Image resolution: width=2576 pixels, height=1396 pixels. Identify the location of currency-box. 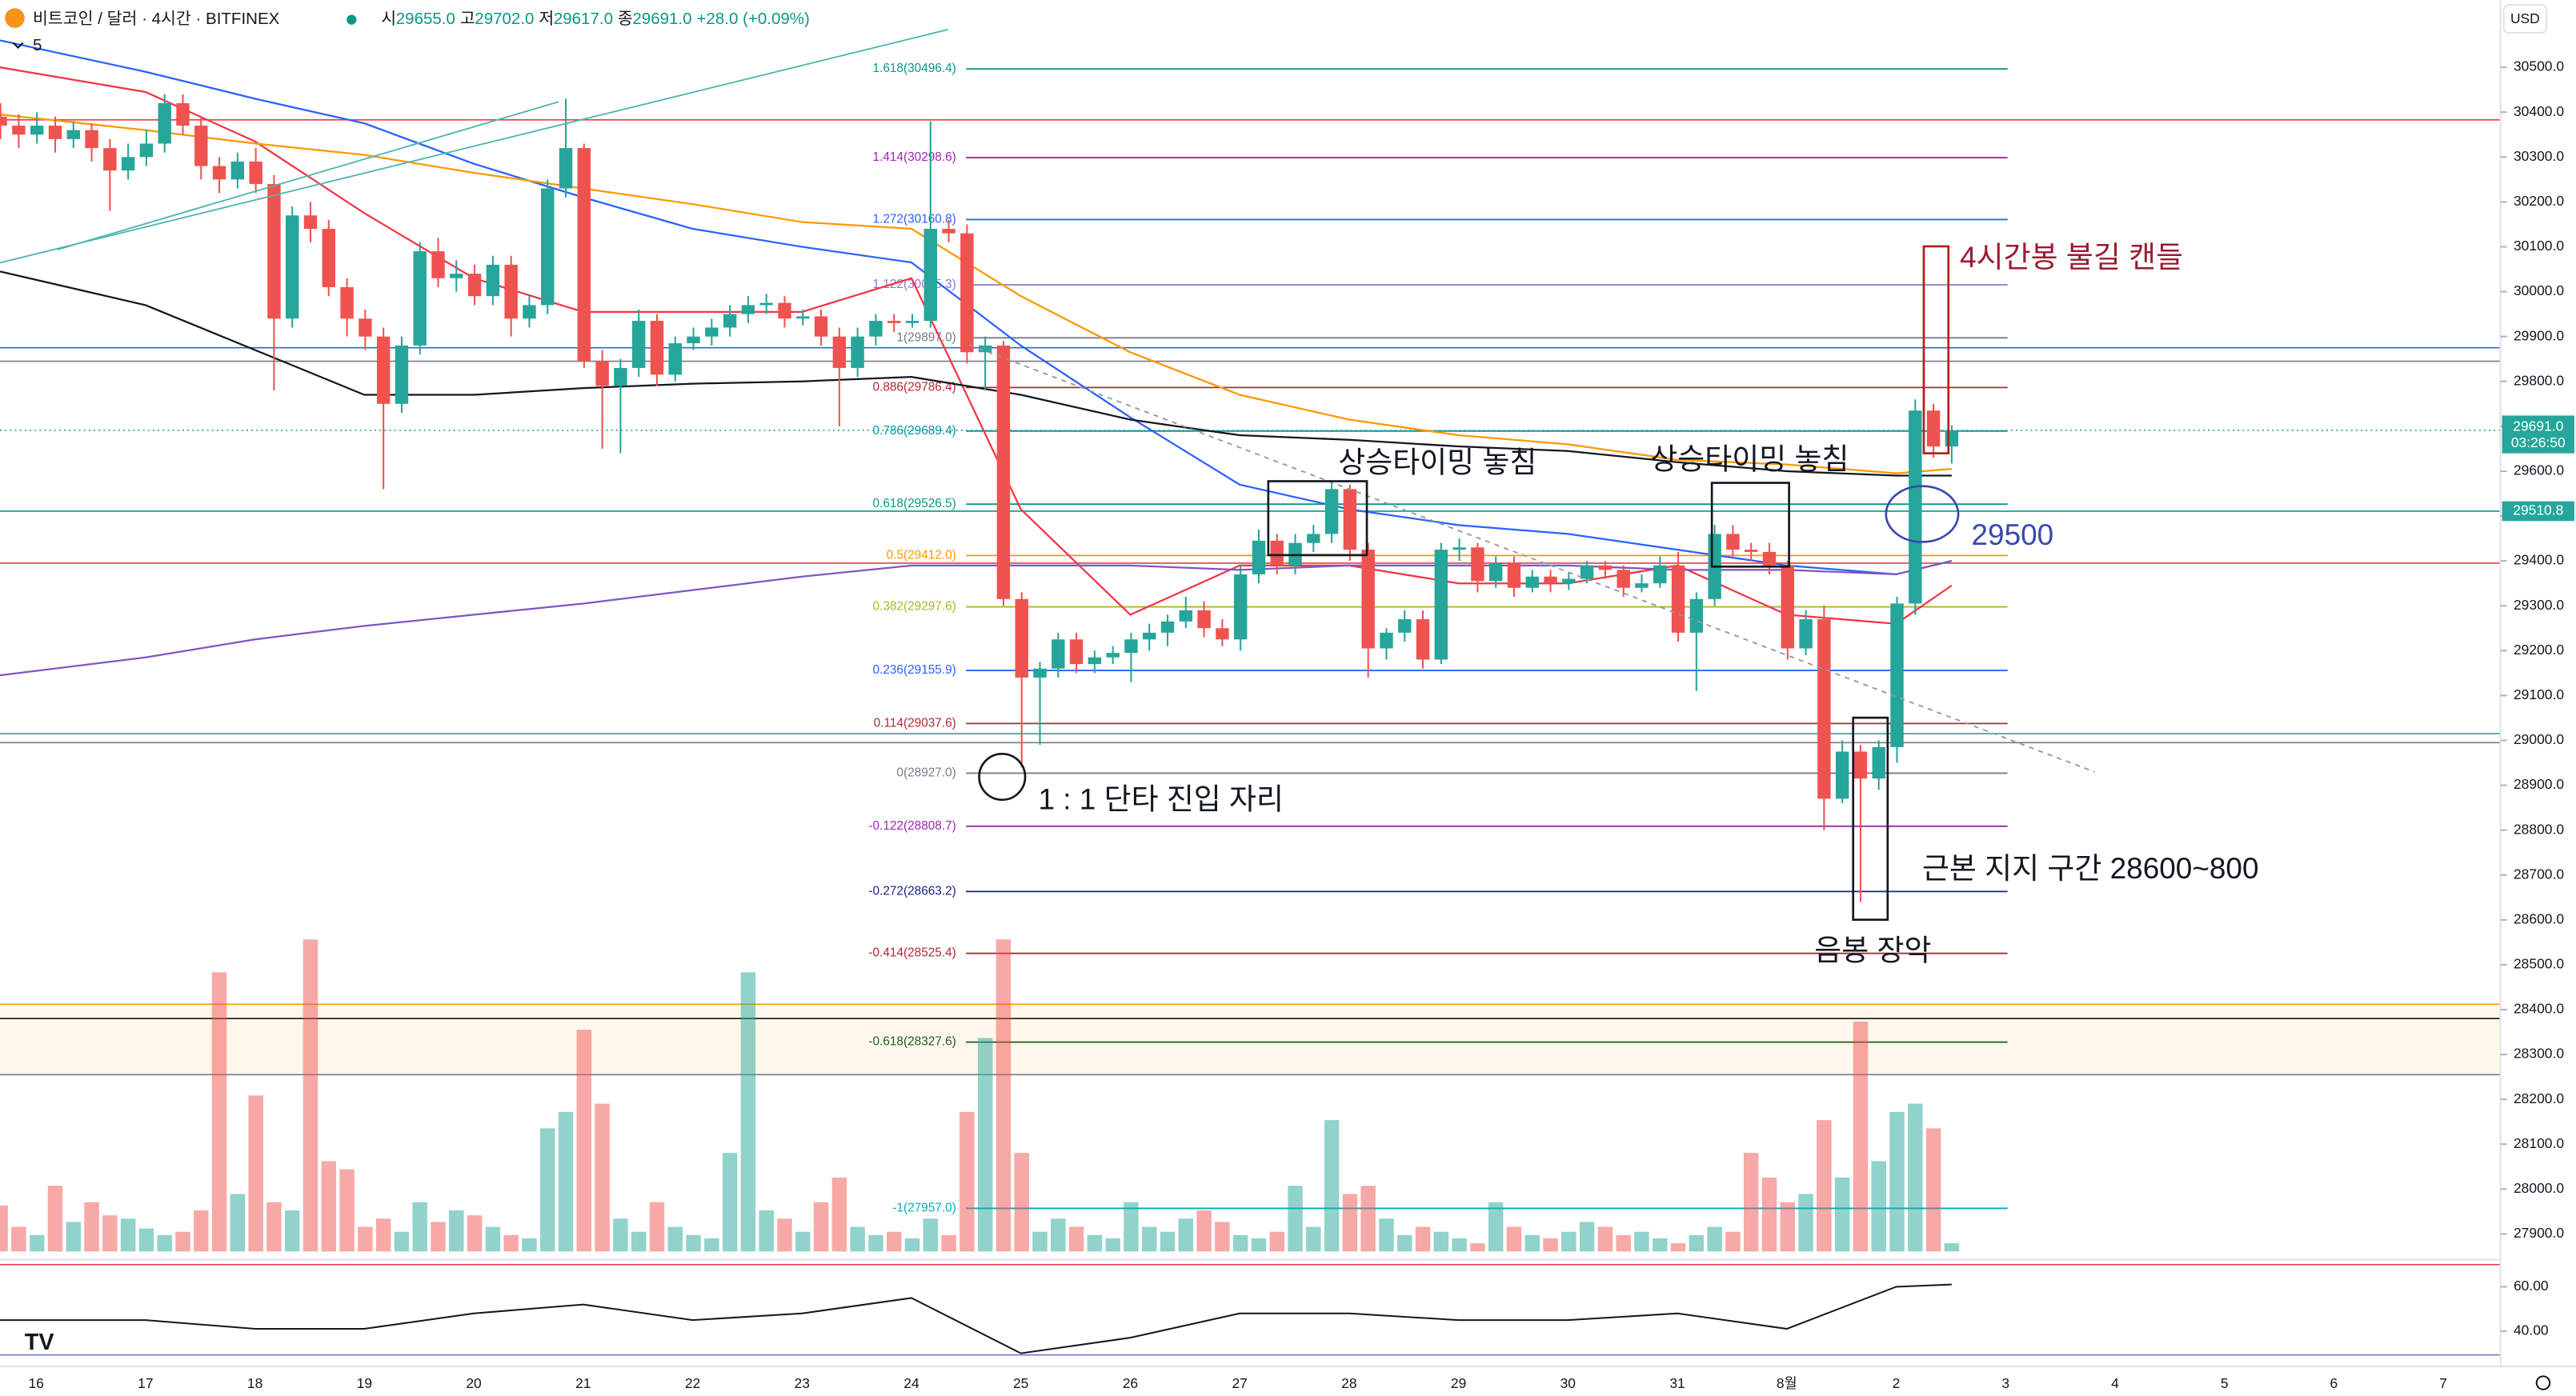
(2525, 19).